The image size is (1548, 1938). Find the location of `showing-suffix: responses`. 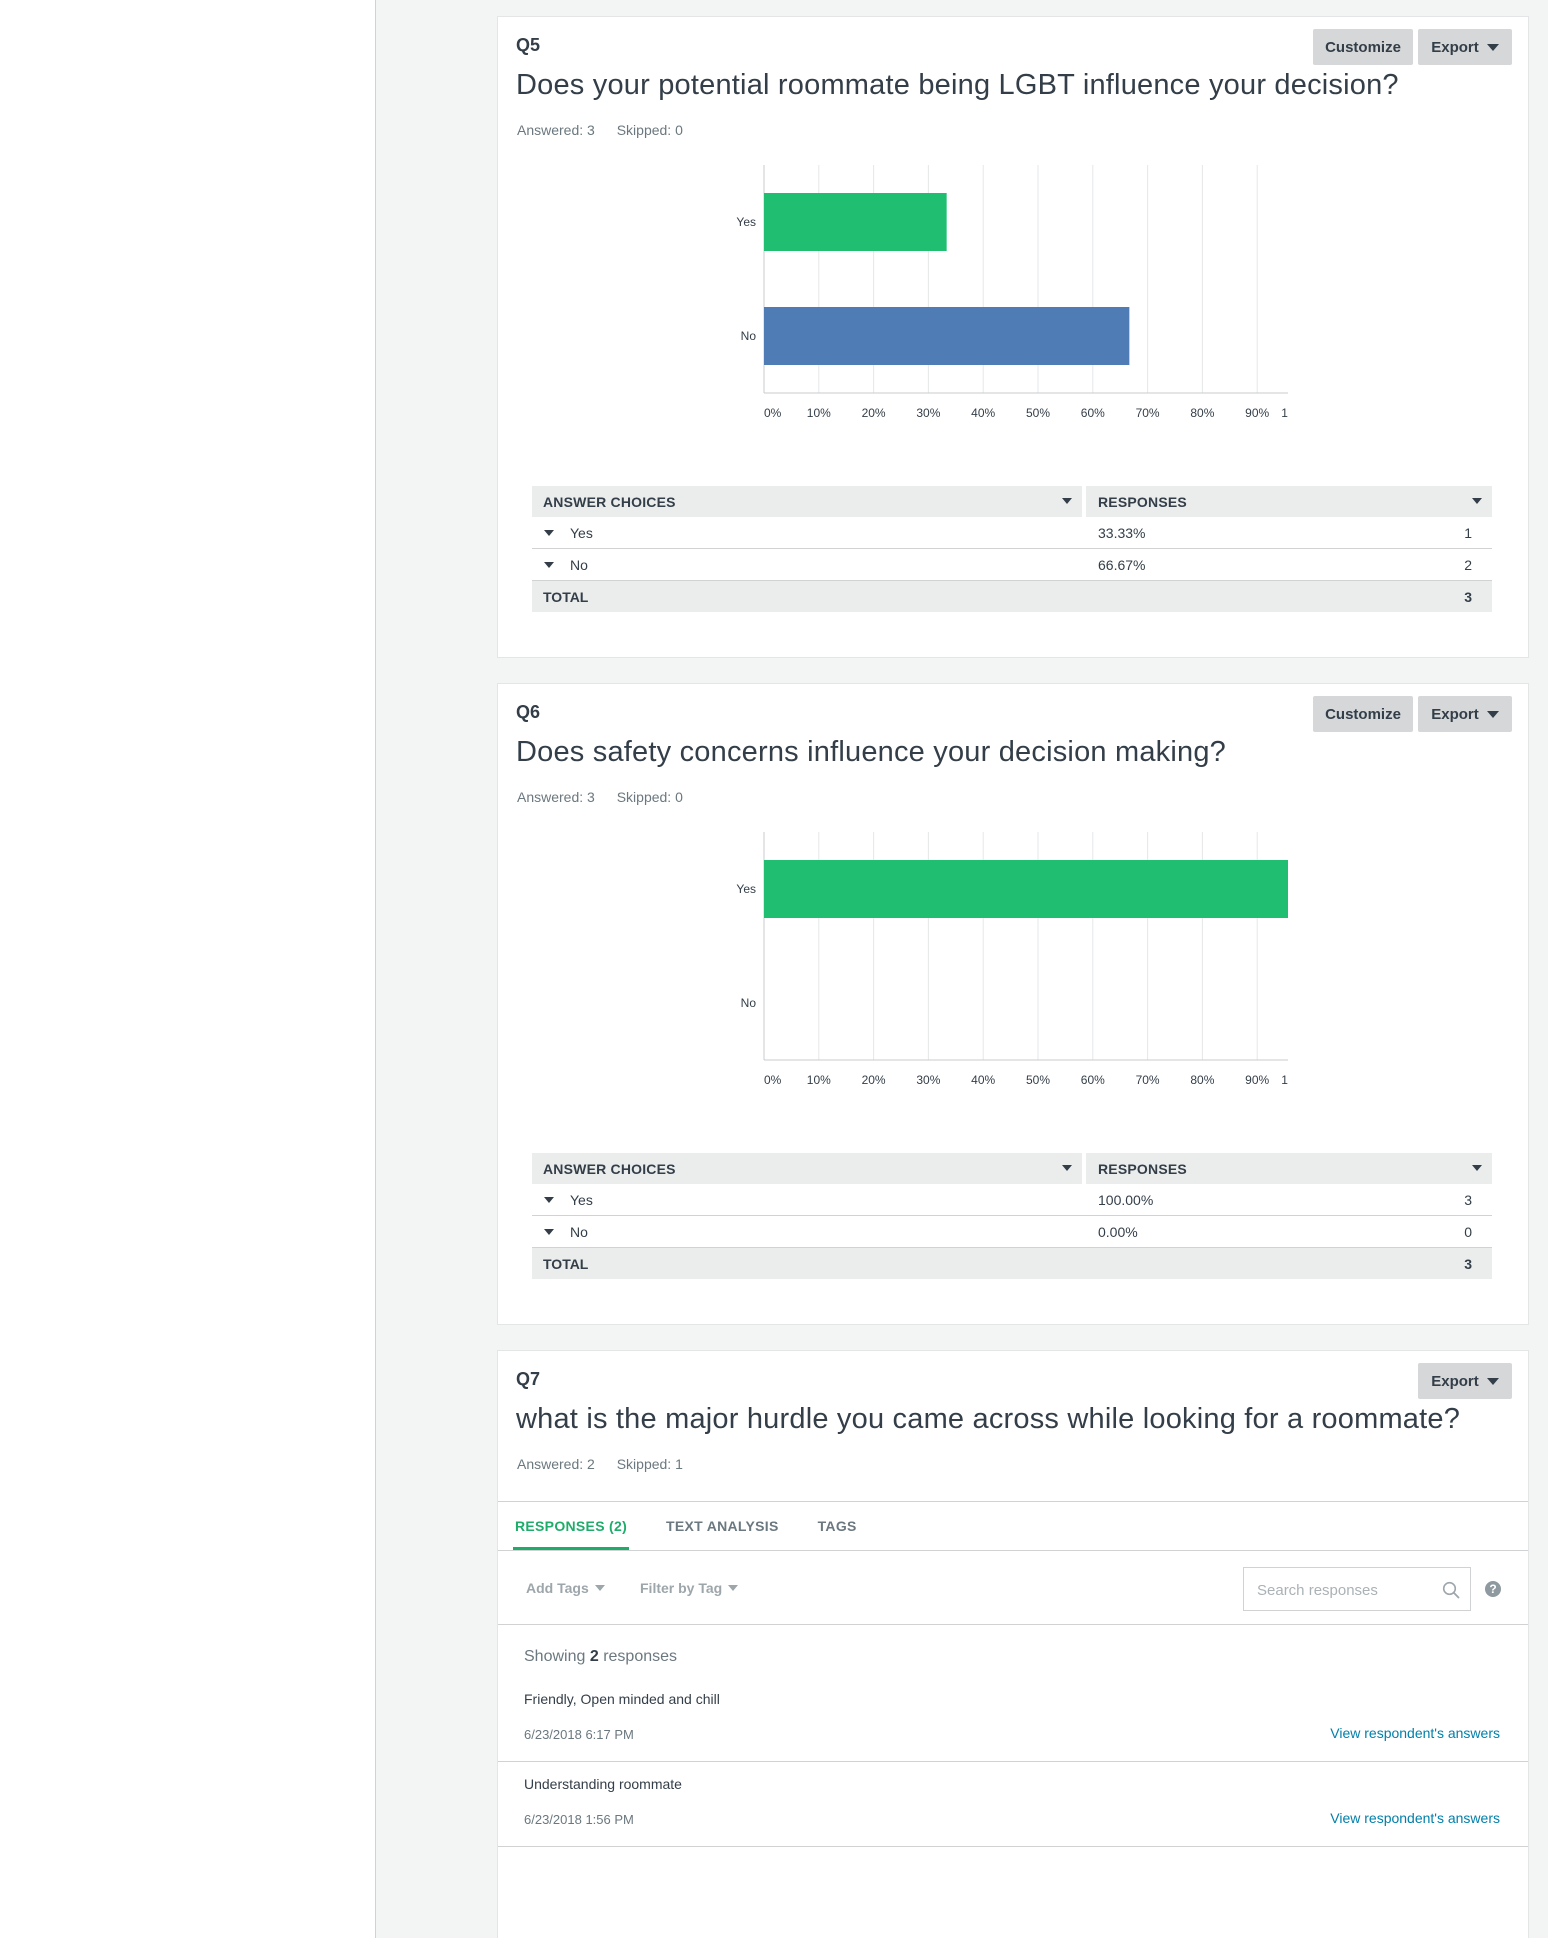

showing-suffix: responses is located at coordinates (640, 1656).